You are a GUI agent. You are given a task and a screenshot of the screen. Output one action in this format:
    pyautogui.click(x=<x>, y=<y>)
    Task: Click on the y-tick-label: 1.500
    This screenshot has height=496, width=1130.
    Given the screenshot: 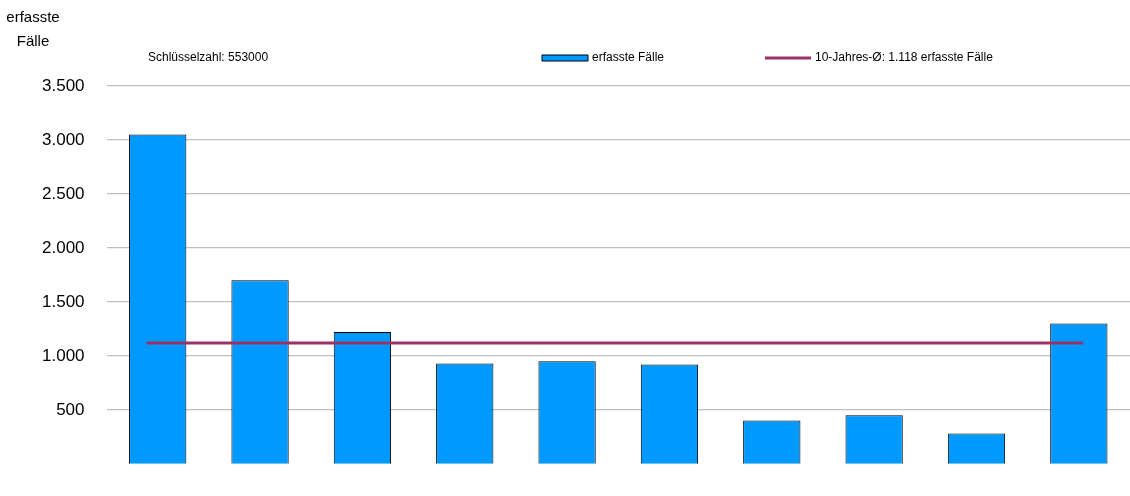 What is the action you would take?
    pyautogui.click(x=63, y=301)
    